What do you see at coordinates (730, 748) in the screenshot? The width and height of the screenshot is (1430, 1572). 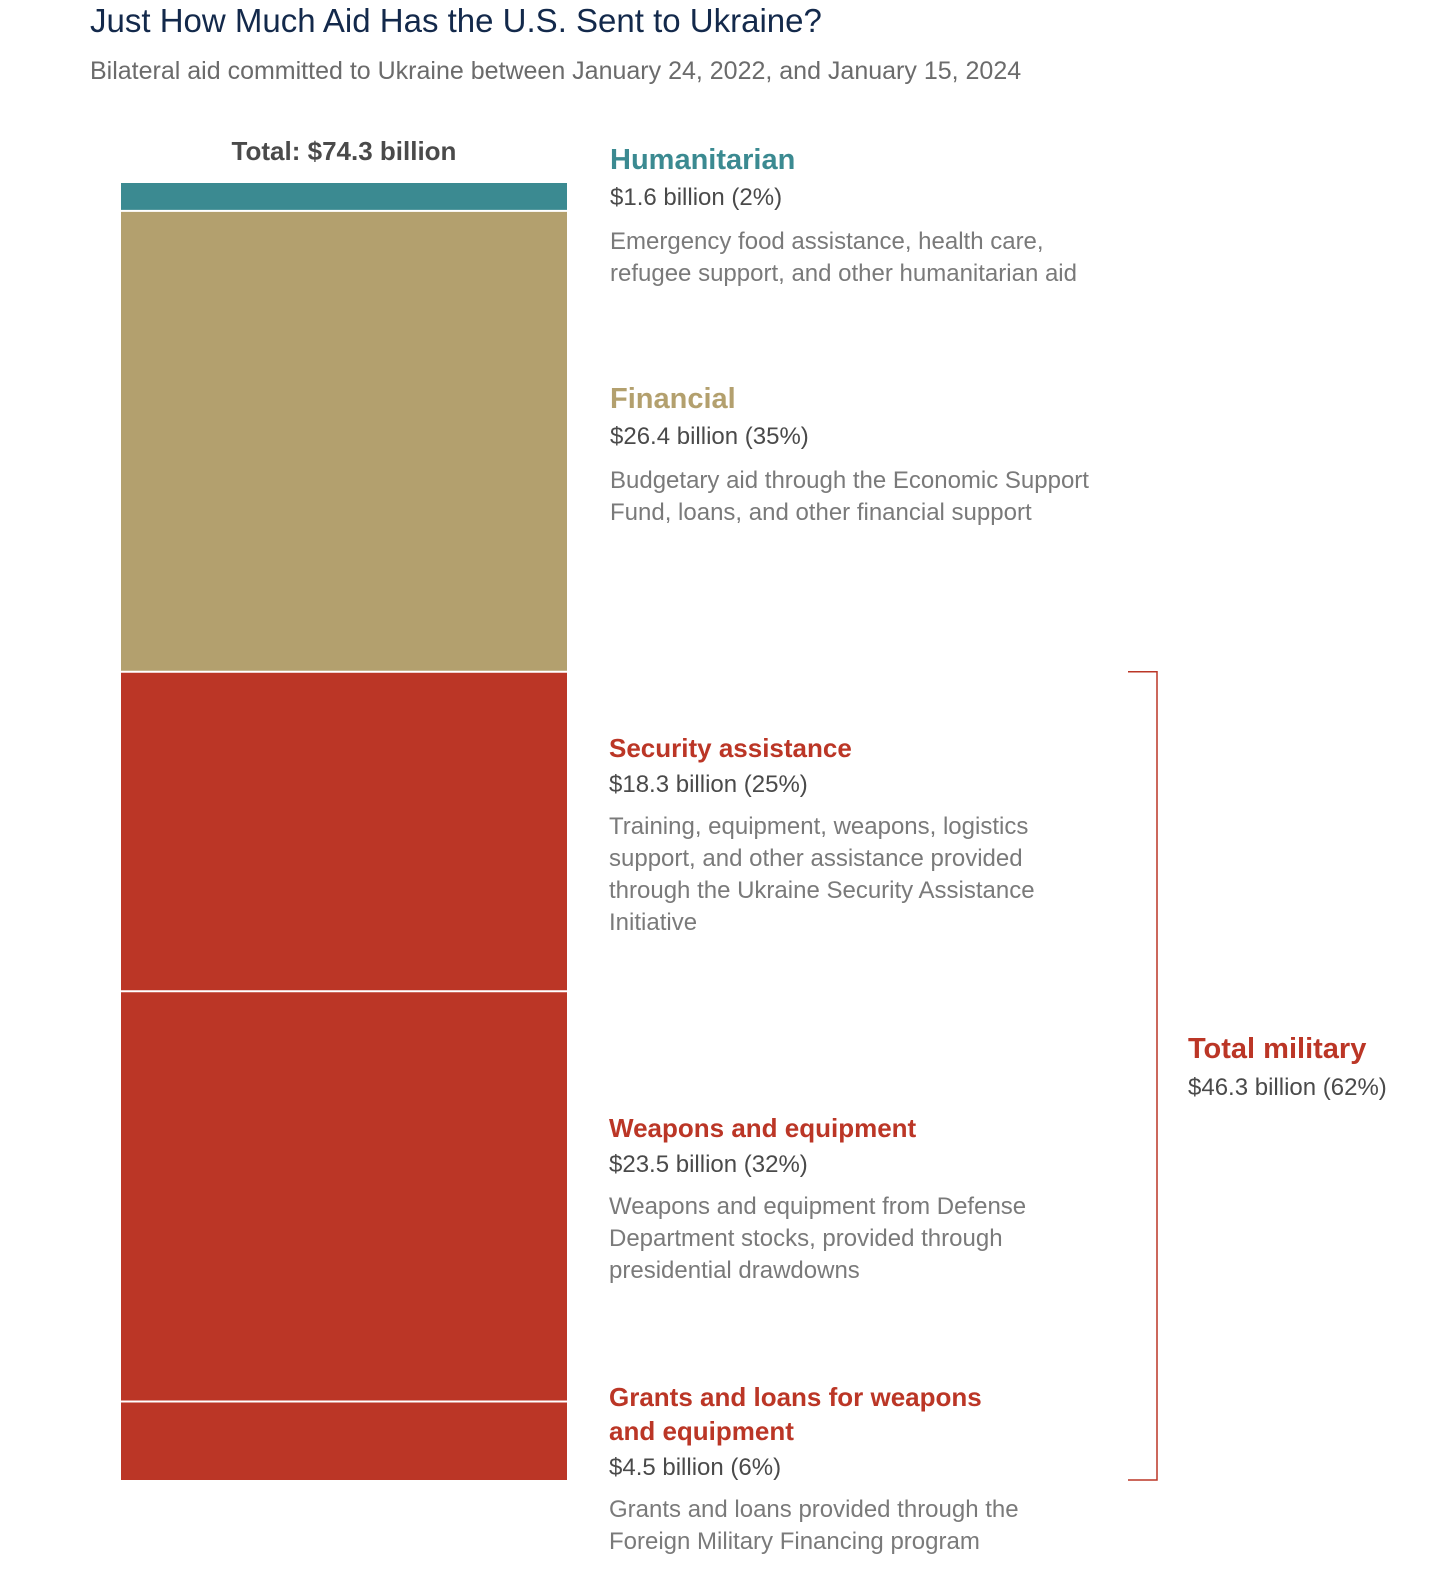 I see `security-assistance-name: Security assistance` at bounding box center [730, 748].